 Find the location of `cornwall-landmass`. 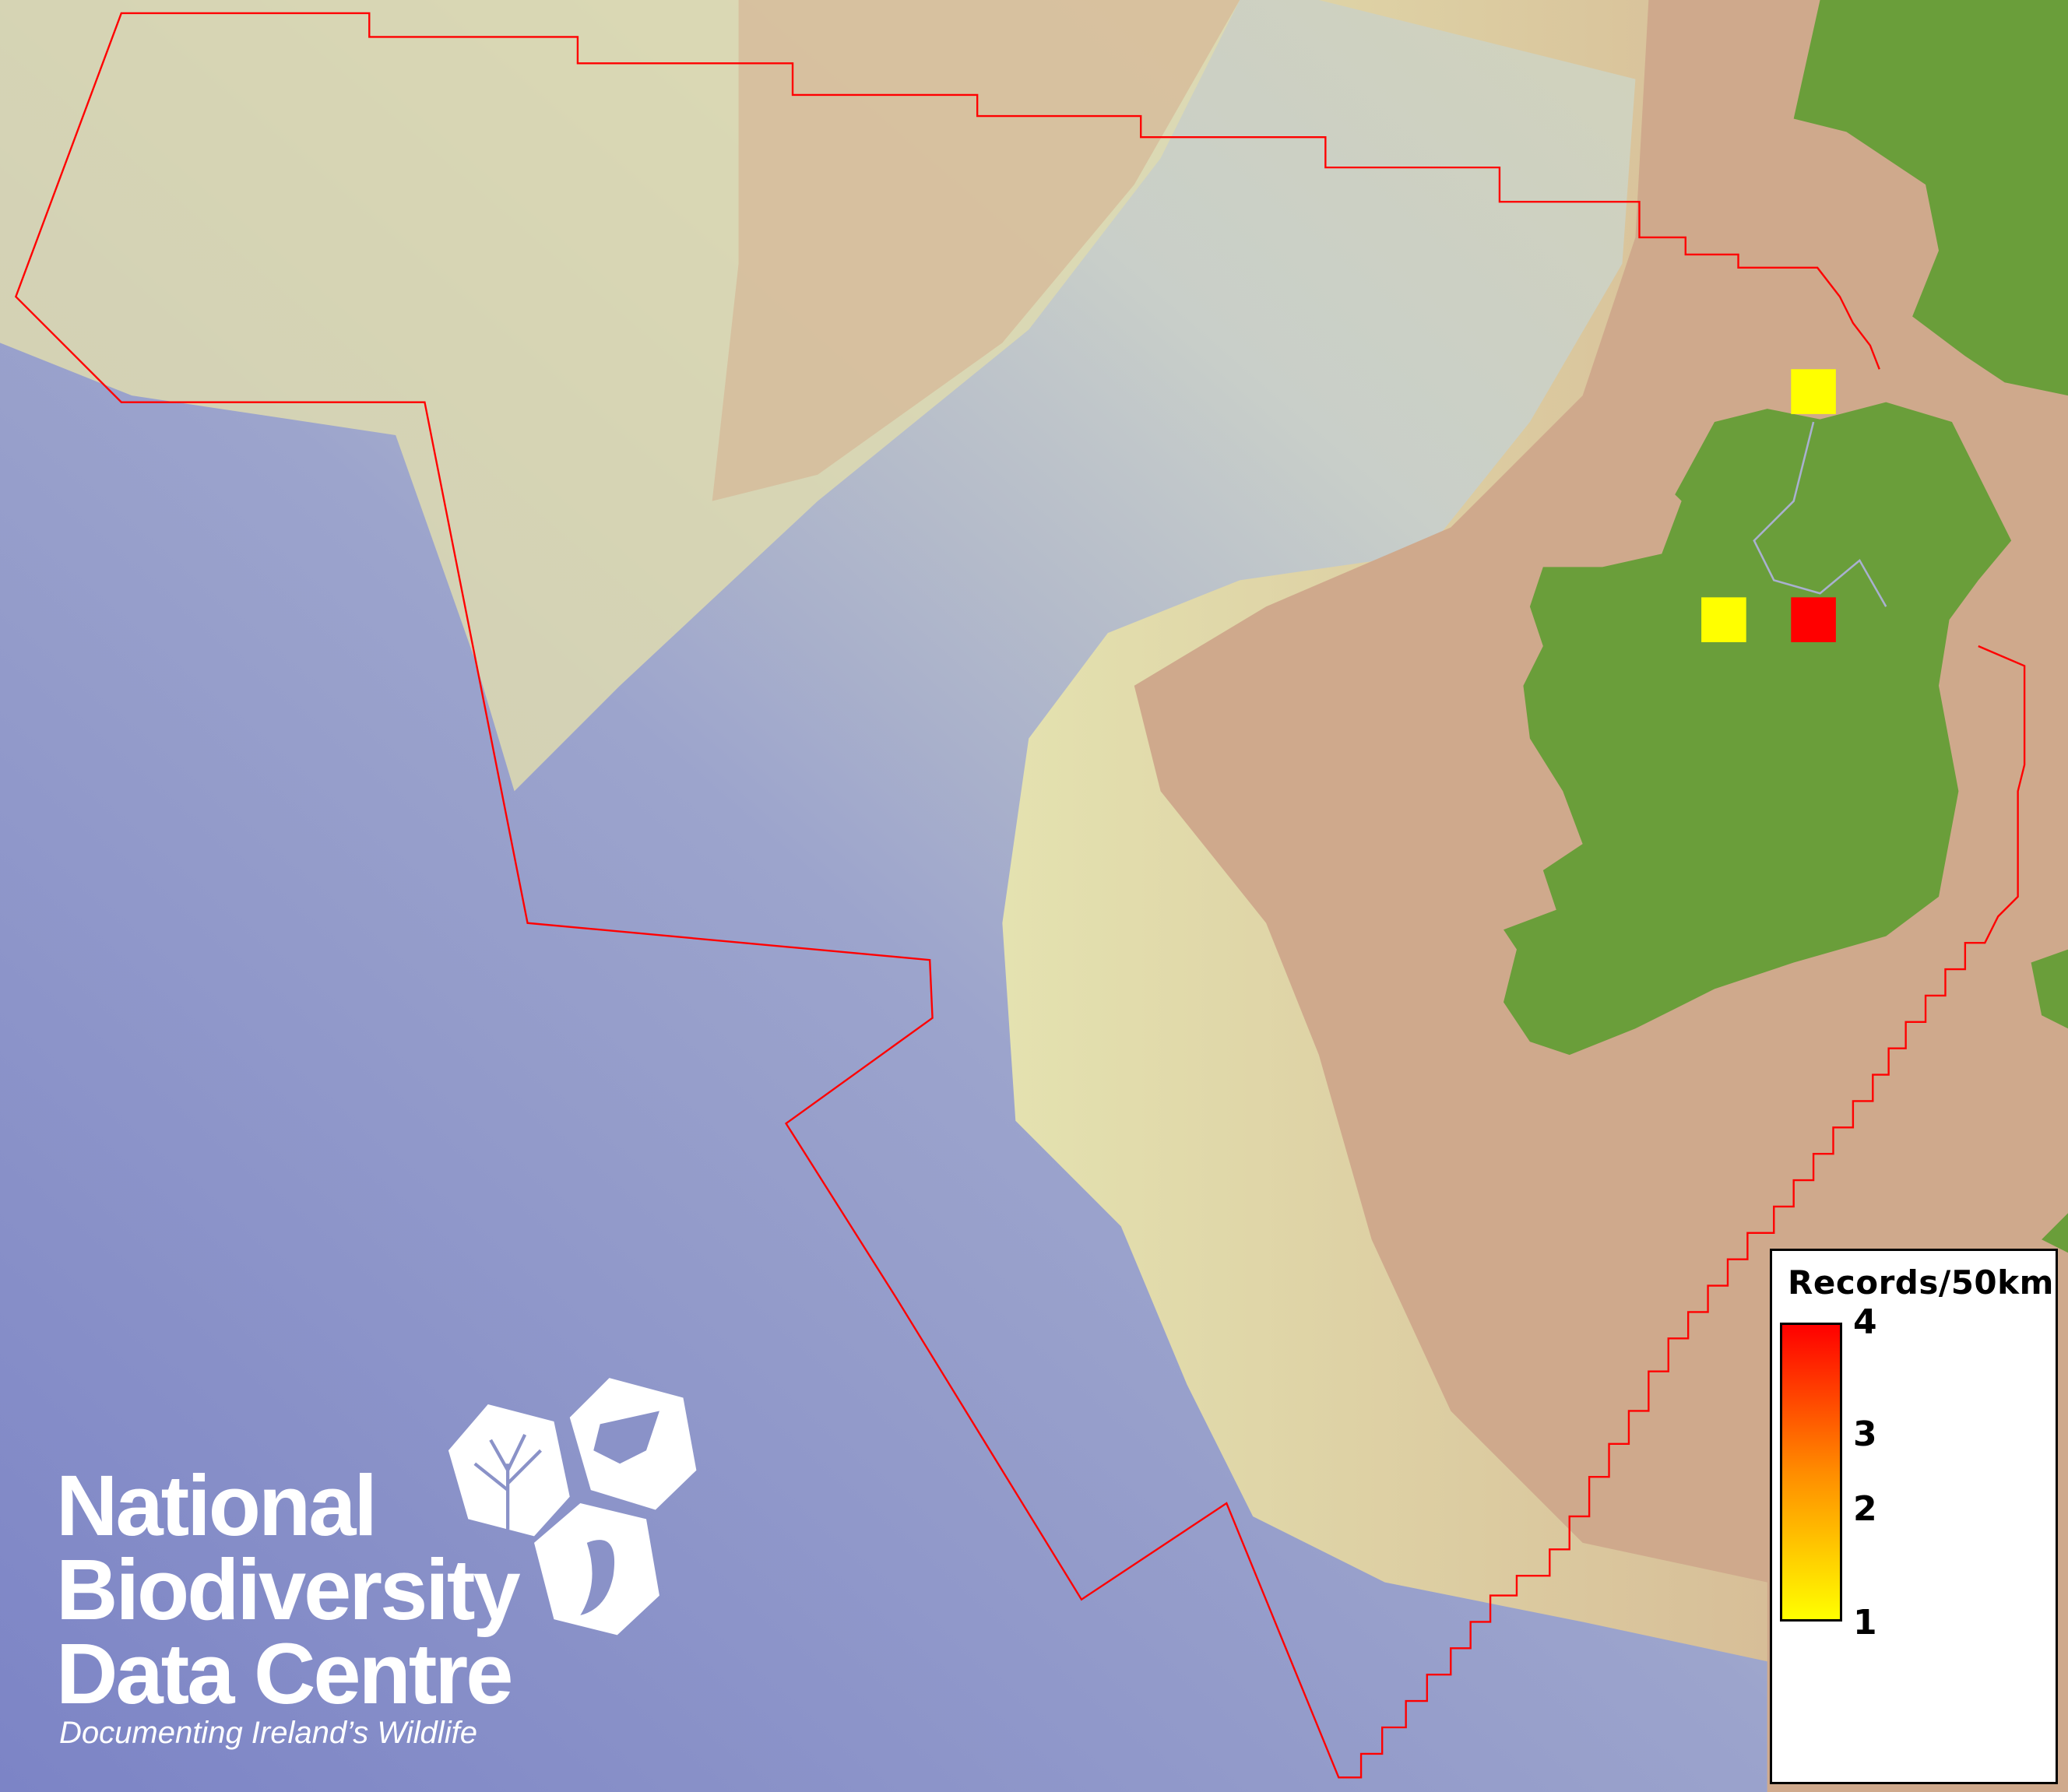

cornwall-landmass is located at coordinates (2055, 1233).